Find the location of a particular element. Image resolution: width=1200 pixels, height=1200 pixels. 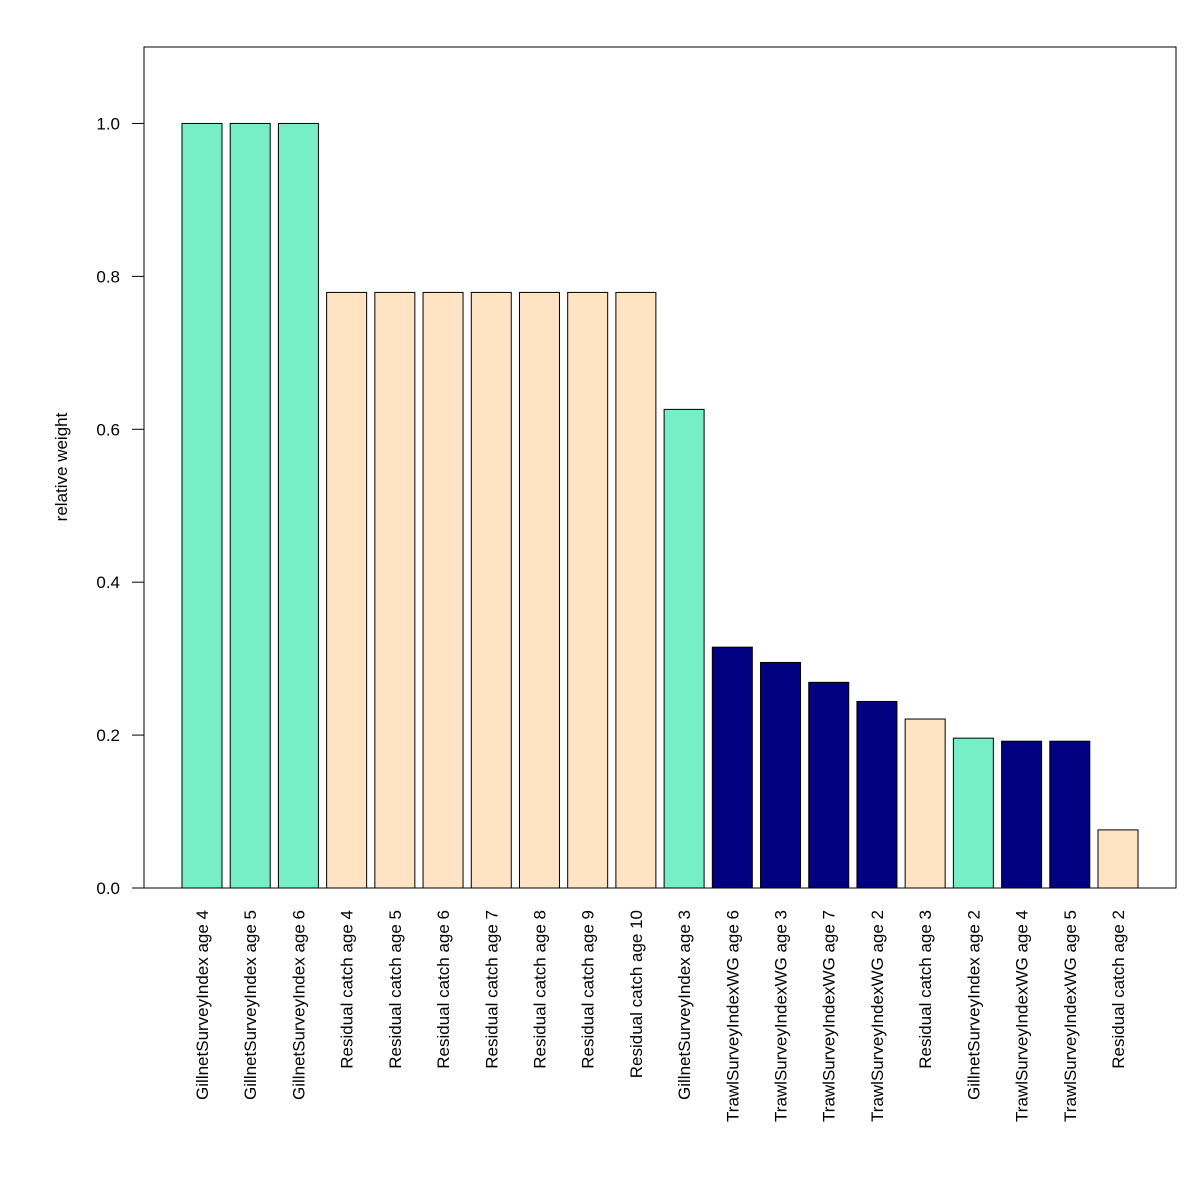

y-tick-label: 0.0 is located at coordinates (108, 888).